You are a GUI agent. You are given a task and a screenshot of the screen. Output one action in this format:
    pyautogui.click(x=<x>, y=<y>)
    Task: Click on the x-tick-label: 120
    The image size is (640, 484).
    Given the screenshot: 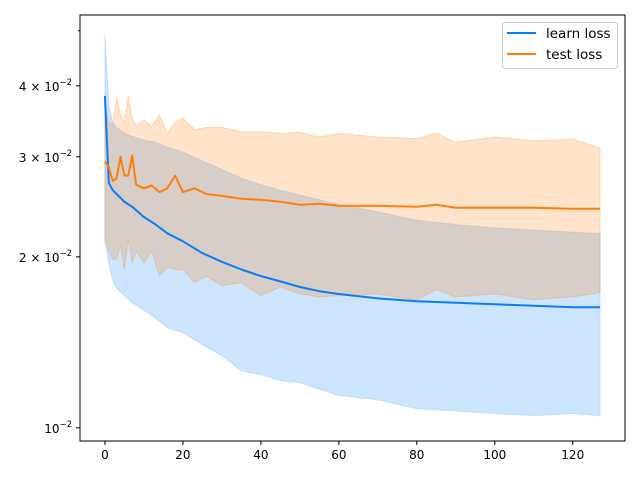 What is the action you would take?
    pyautogui.click(x=572, y=455)
    